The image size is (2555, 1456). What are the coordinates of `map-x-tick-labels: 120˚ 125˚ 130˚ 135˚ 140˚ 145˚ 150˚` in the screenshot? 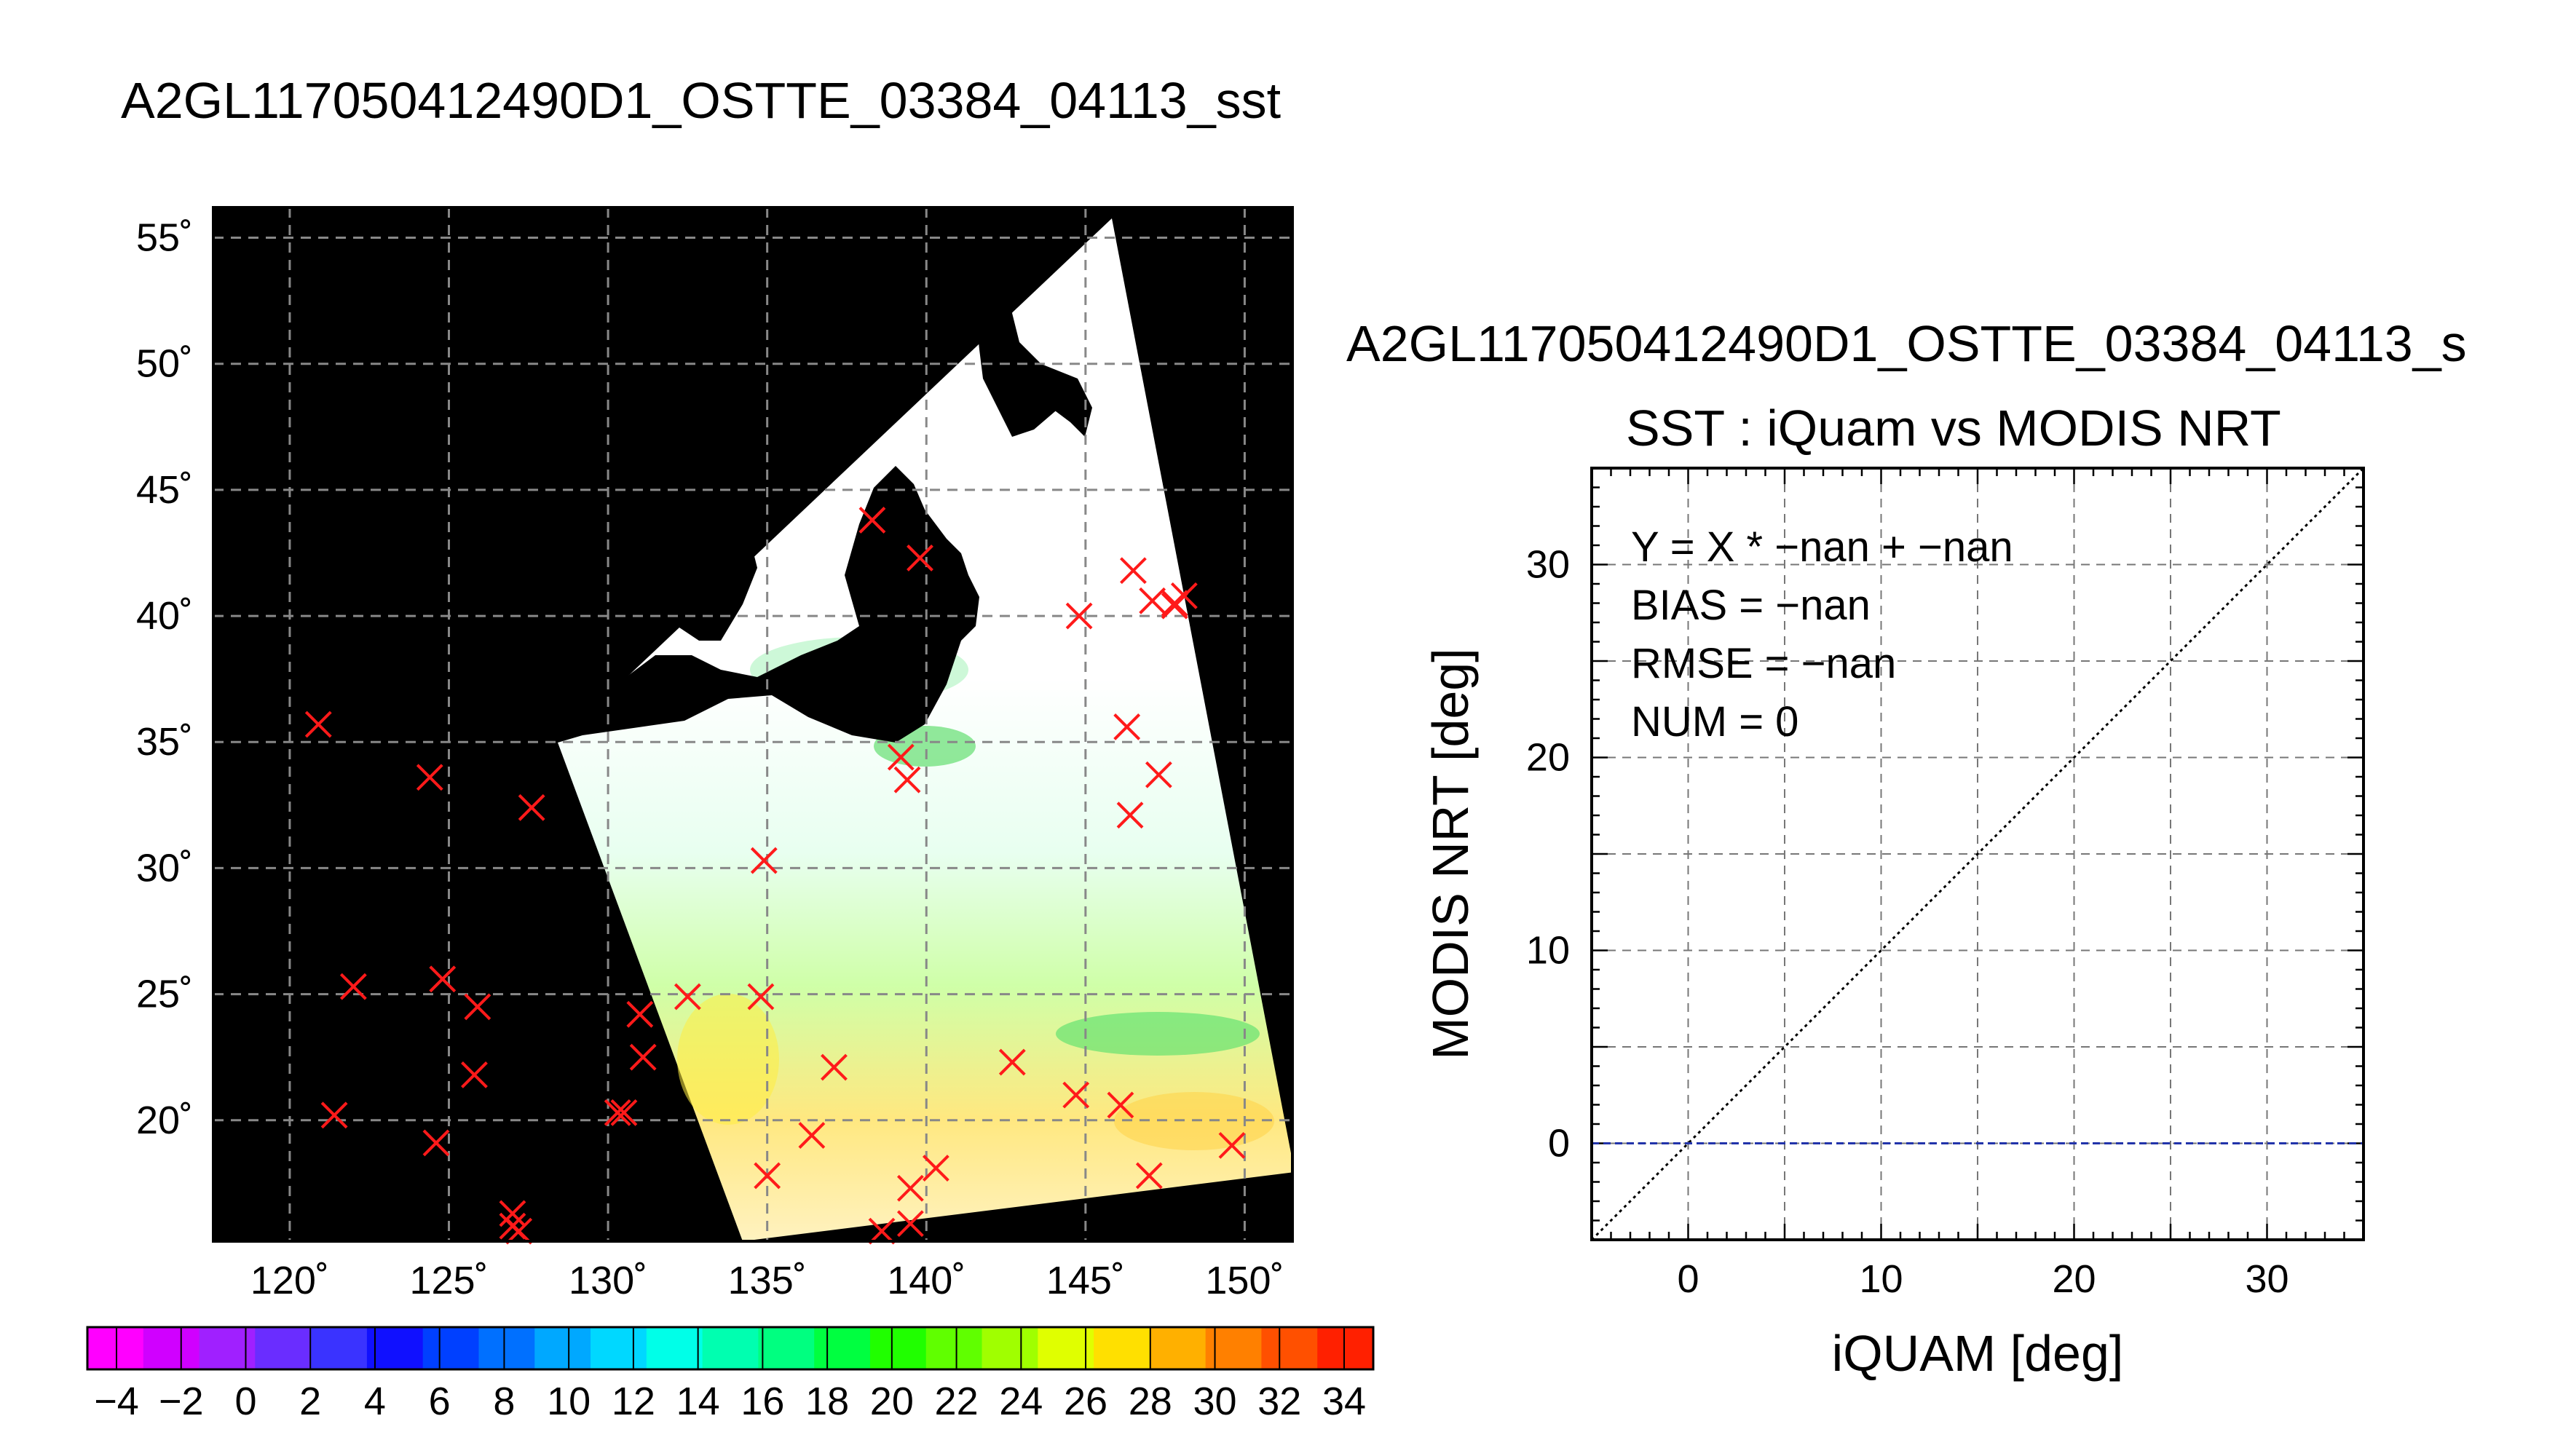 It's located at (767, 1280).